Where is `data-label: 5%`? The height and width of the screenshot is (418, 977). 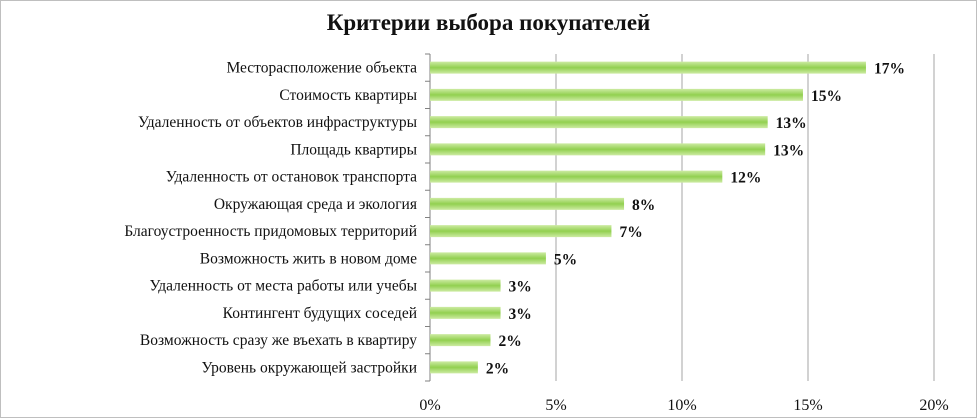
data-label: 5% is located at coordinates (565, 259).